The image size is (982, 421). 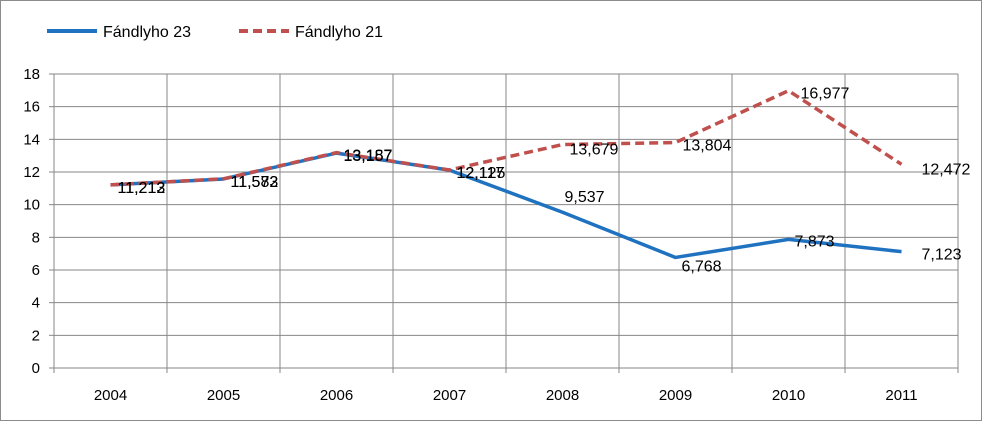 What do you see at coordinates (31, 74) in the screenshot?
I see `y-tick-label: 18` at bounding box center [31, 74].